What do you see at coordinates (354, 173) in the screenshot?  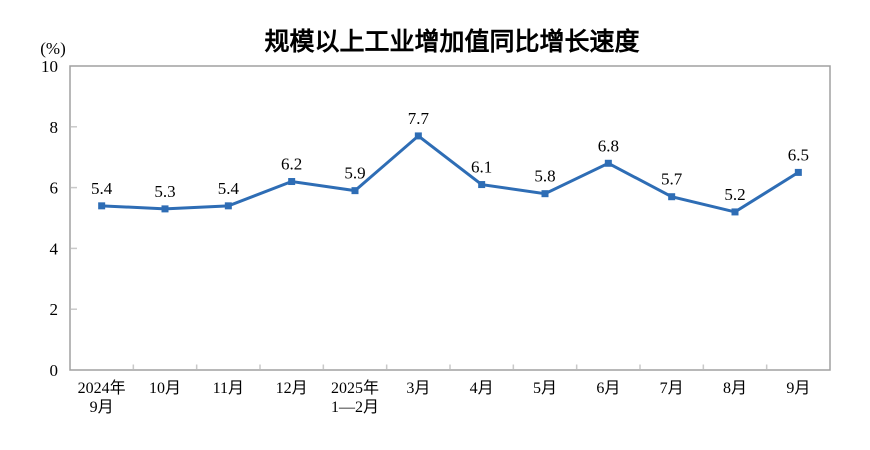 I see `data-label: 5.9` at bounding box center [354, 173].